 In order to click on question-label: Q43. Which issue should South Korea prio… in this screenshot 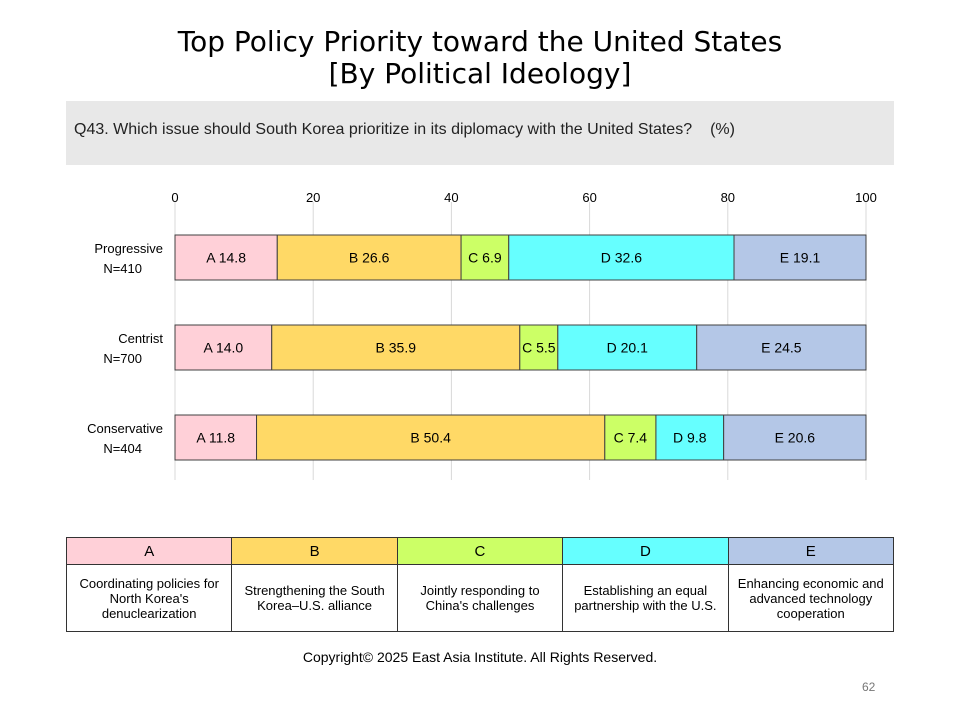, I will do `click(383, 129)`.